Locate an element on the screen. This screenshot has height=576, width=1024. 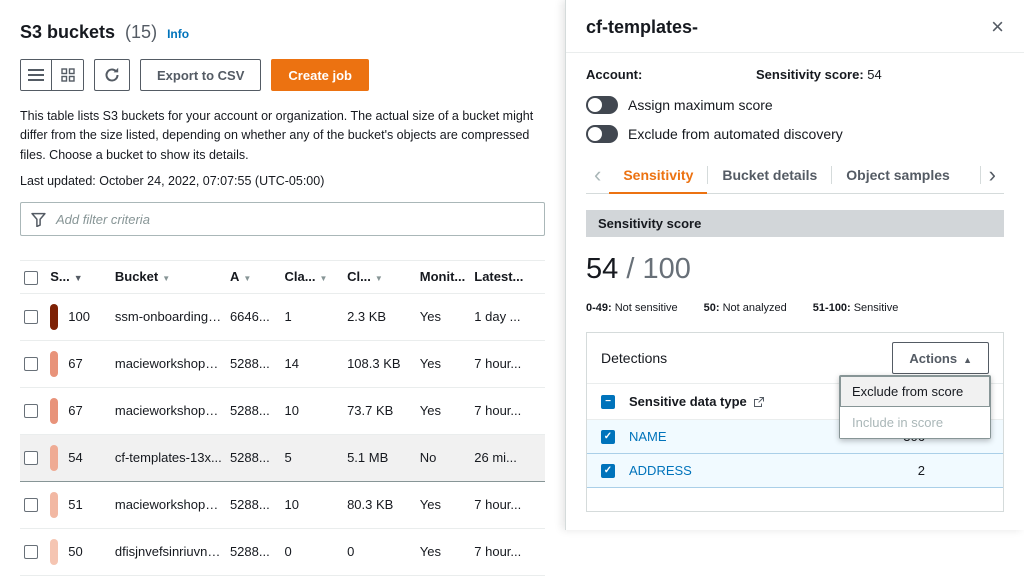
classifiable-size: 80.3 KB is located at coordinates (379, 505).